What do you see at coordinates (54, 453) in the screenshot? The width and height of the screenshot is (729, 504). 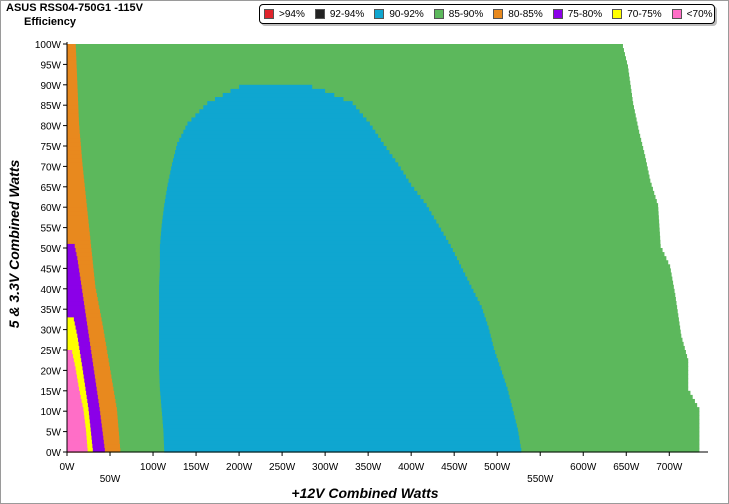 I see `y-tick-label: 0W` at bounding box center [54, 453].